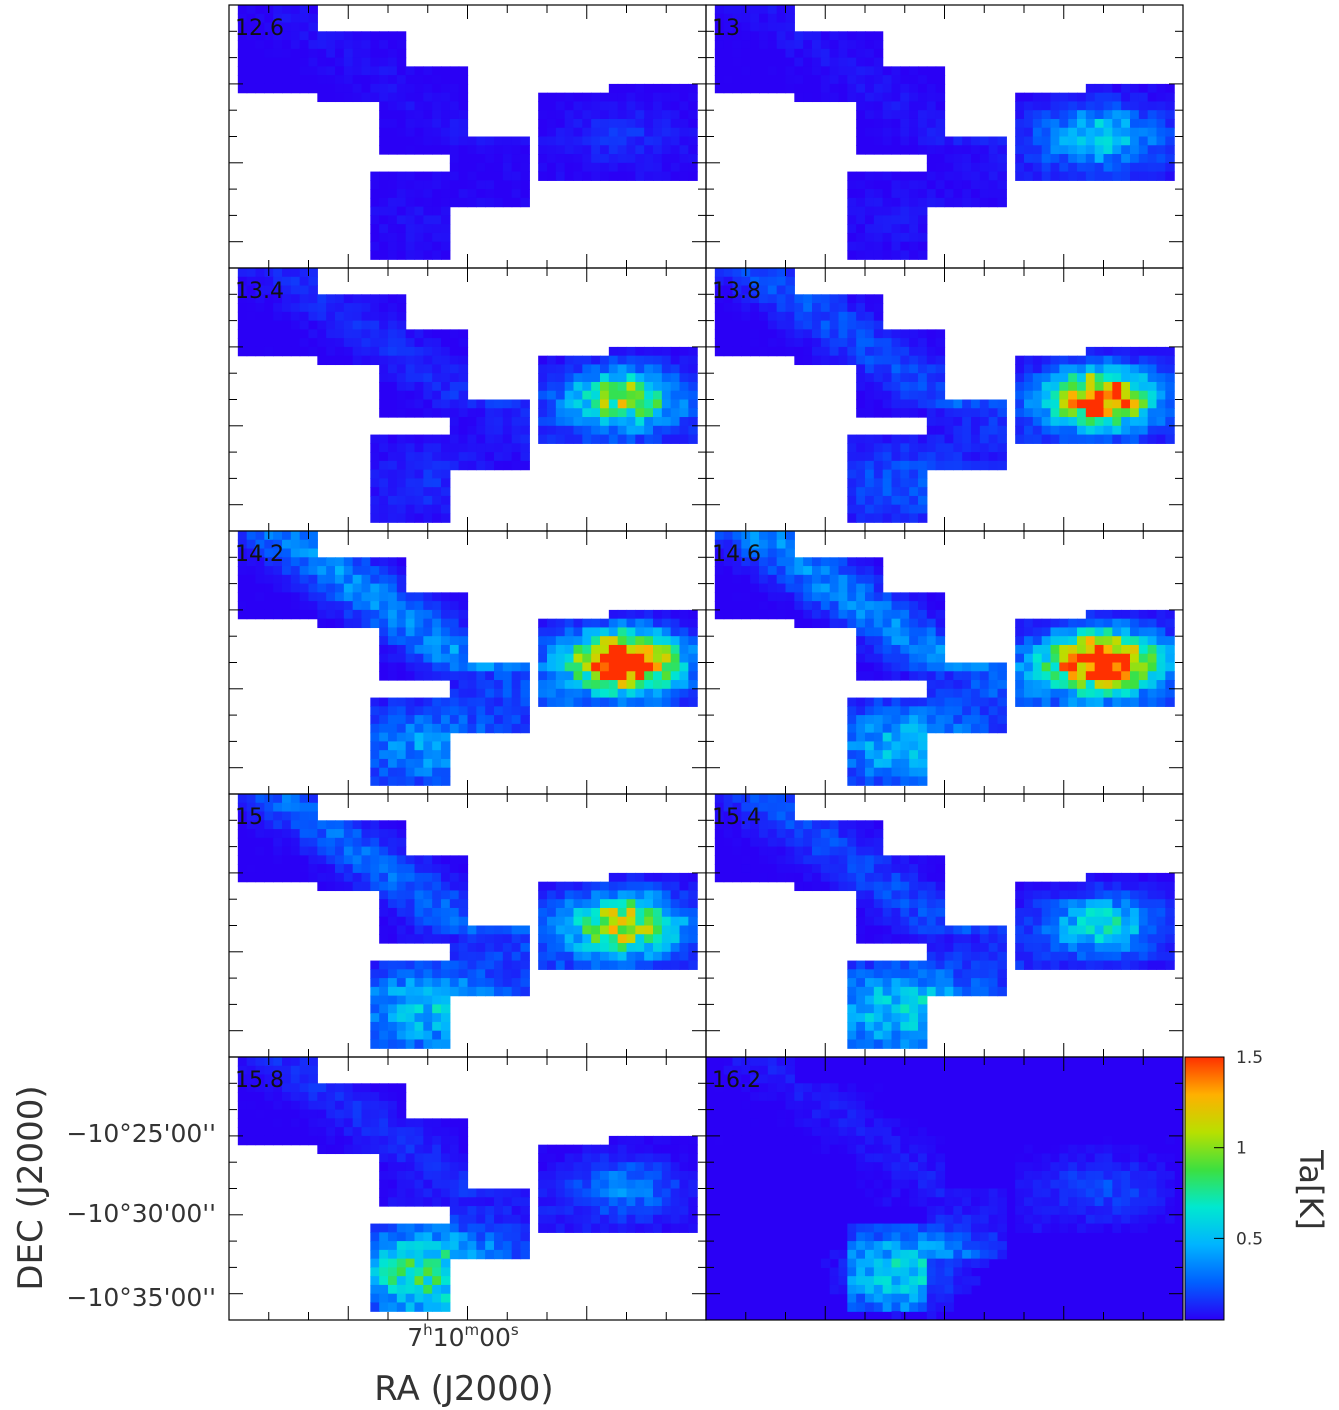  Describe the element at coordinates (467, 921) in the screenshot. I see `intensity-map` at that location.